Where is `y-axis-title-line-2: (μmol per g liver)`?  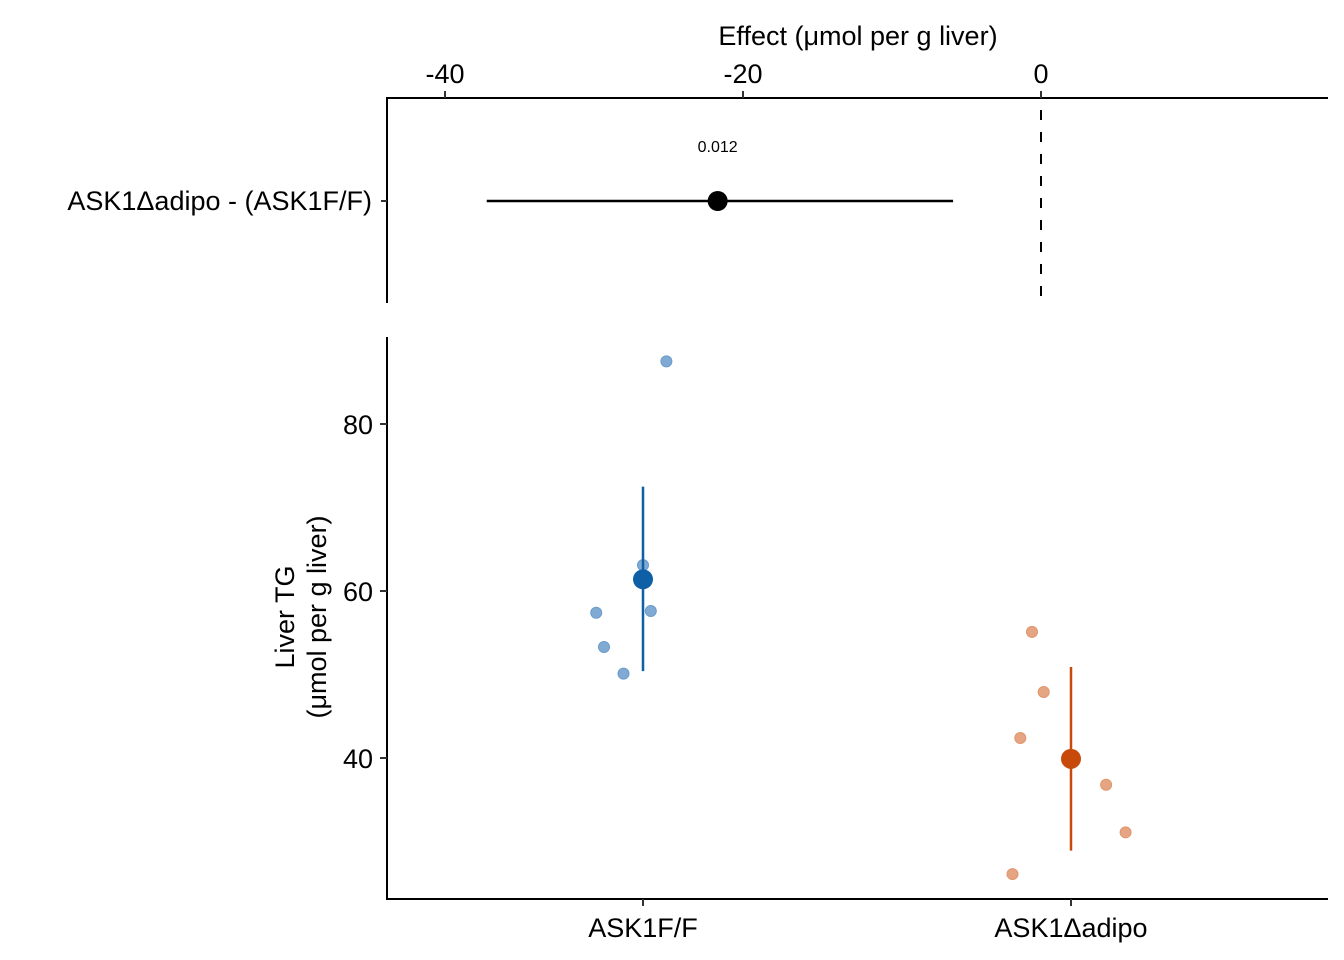 y-axis-title-line-2: (μmol per g liver) is located at coordinates (317, 616).